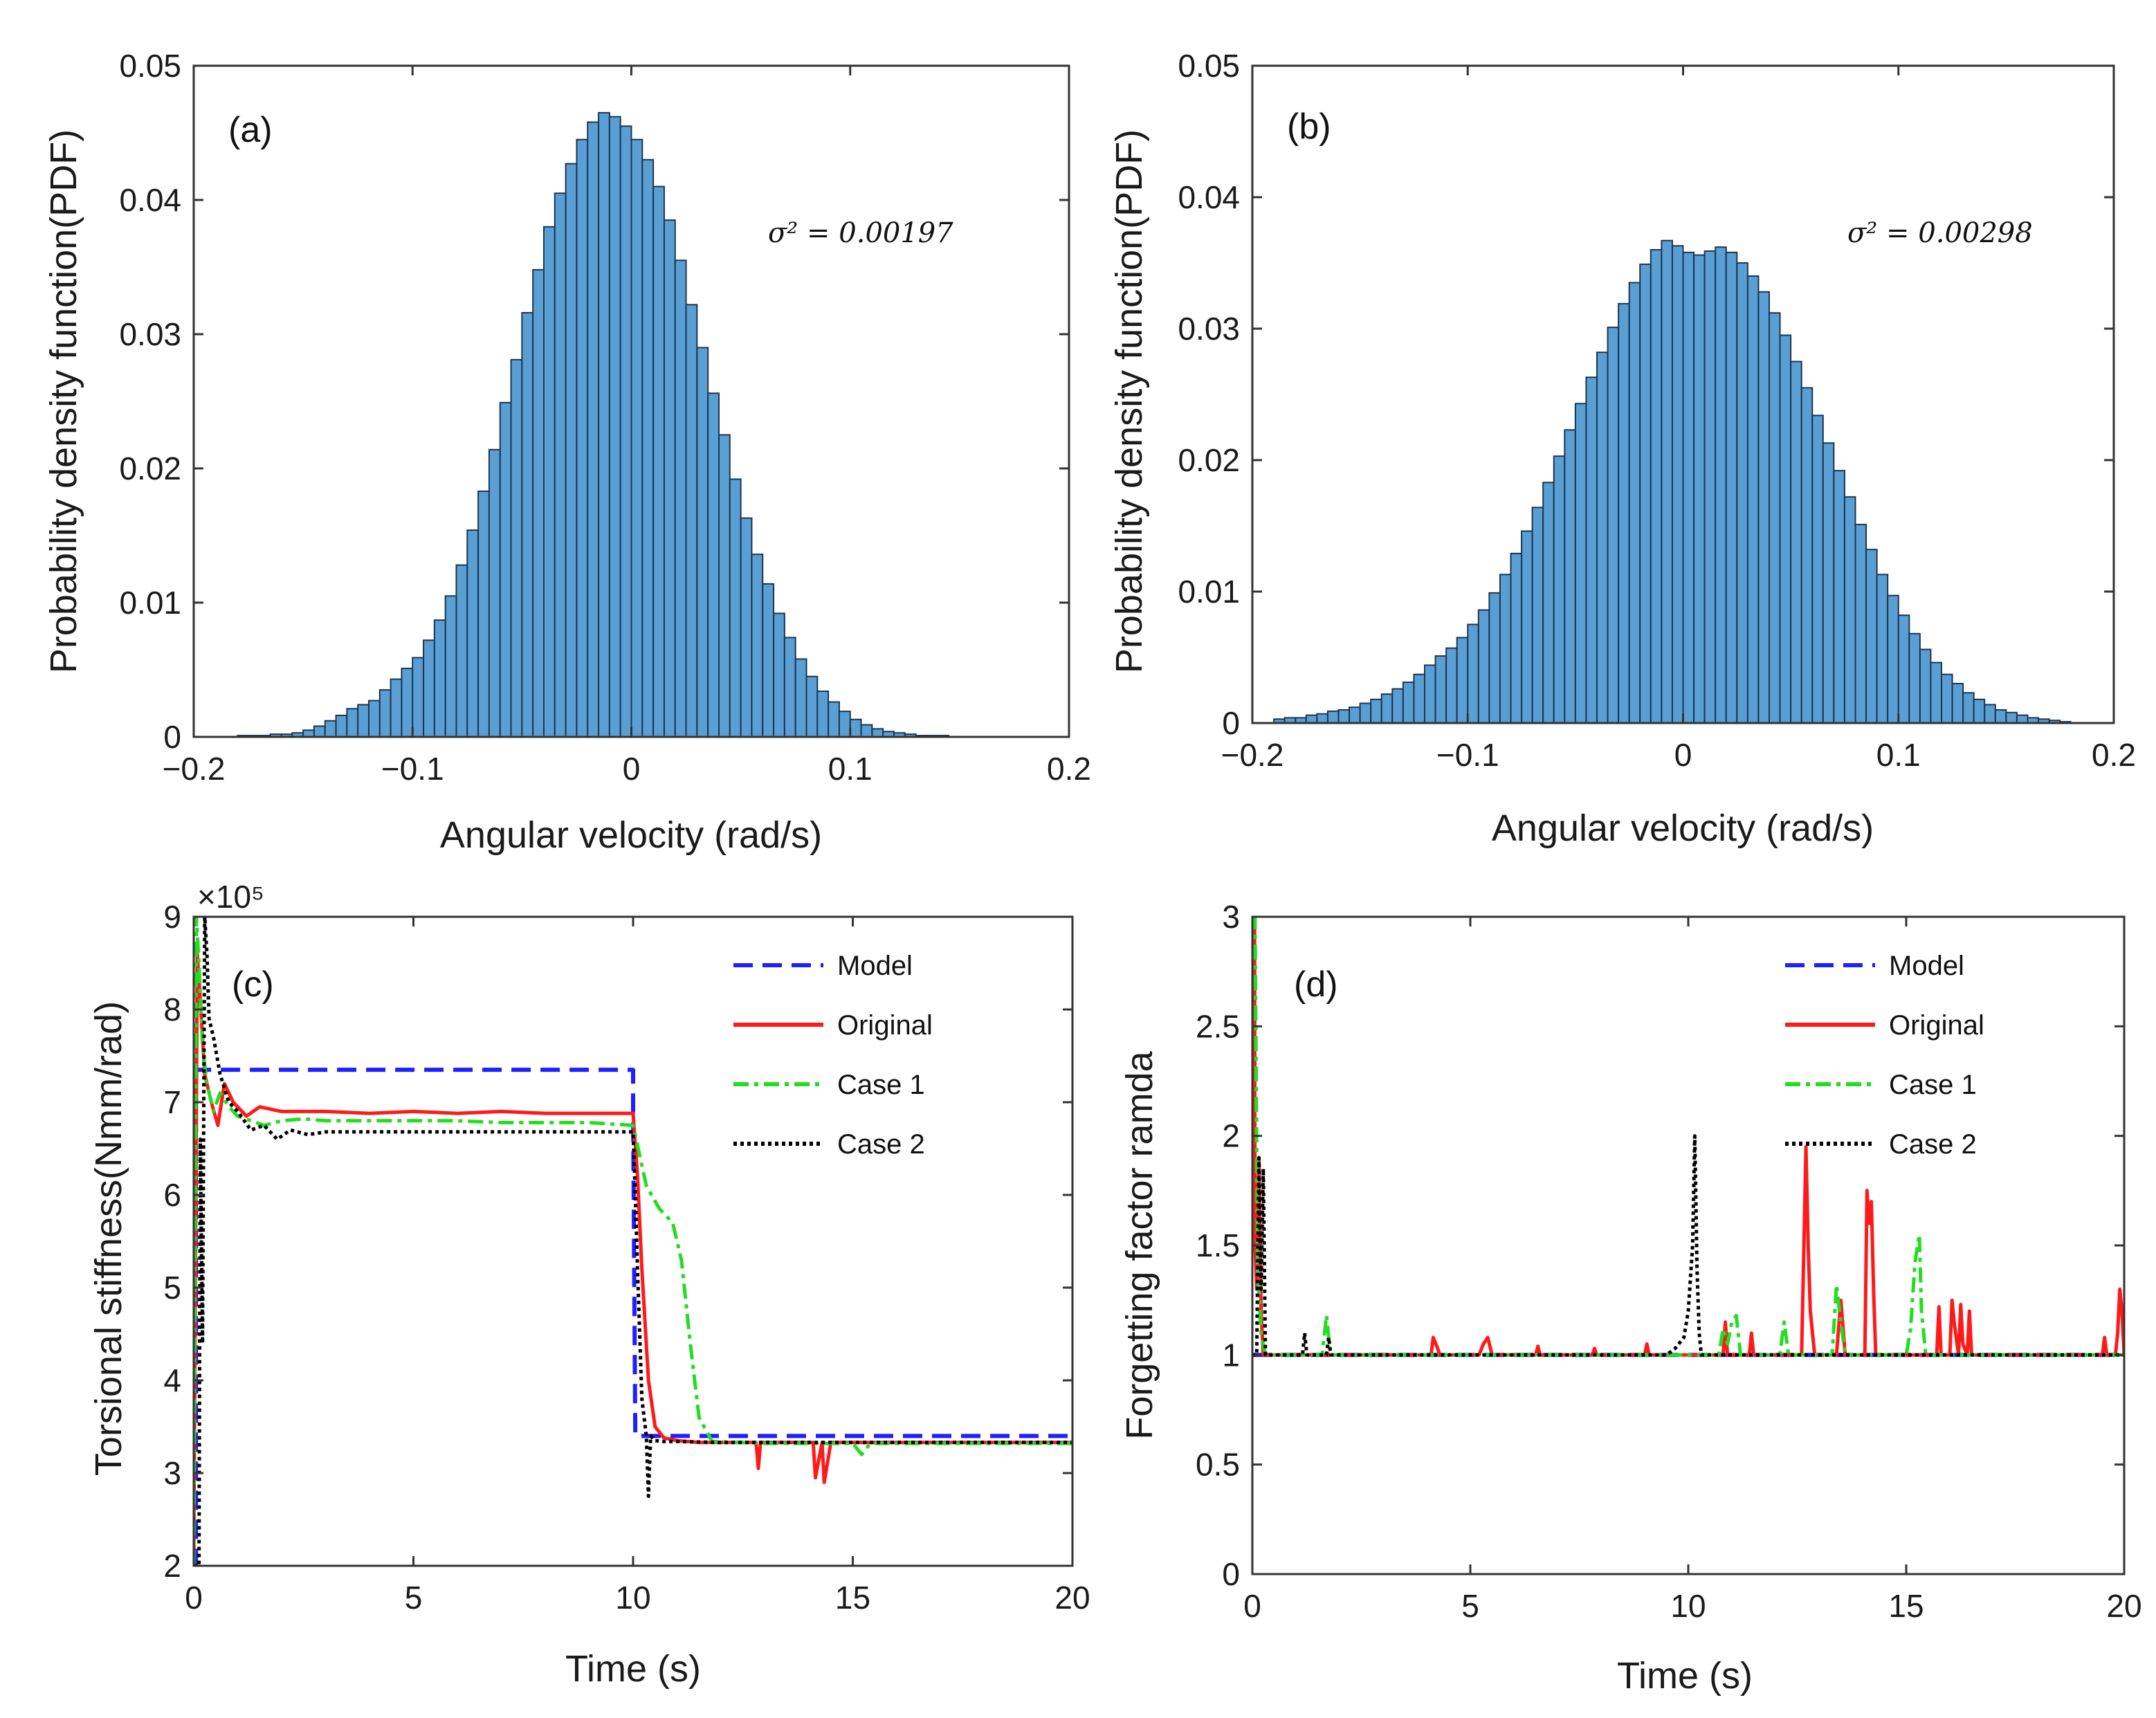 This screenshot has height=1718, width=2156. I want to click on legend-label: Case 2, so click(1933, 1145).